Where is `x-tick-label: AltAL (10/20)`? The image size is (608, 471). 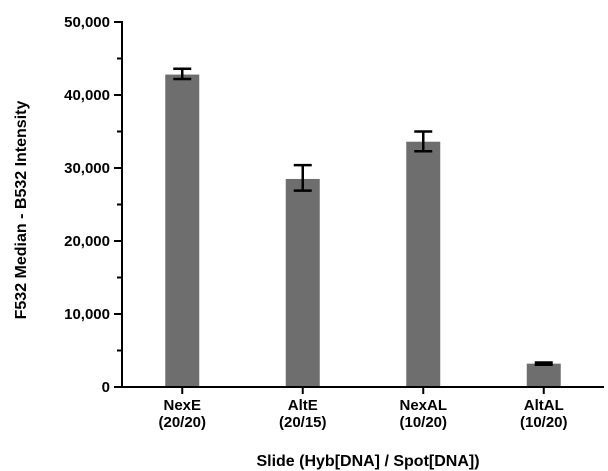 x-tick-label: AltAL (10/20) is located at coordinates (544, 414).